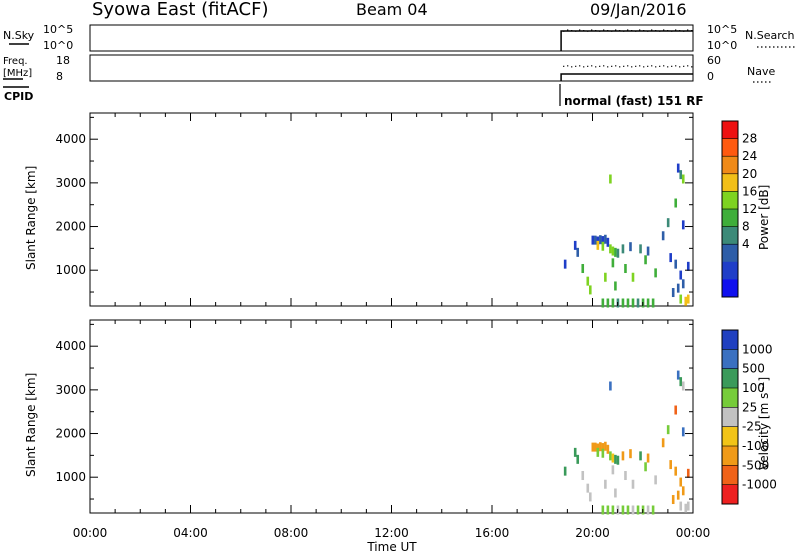 The width and height of the screenshot is (800, 554). Describe the element at coordinates (70, 183) in the screenshot. I see `y-tick-label: 3000` at that location.